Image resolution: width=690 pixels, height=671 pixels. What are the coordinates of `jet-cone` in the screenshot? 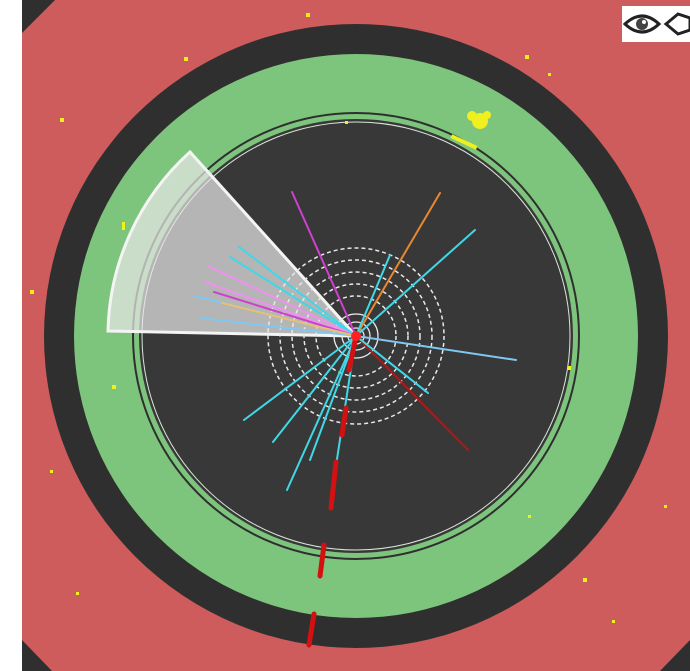 It's located at (233, 243).